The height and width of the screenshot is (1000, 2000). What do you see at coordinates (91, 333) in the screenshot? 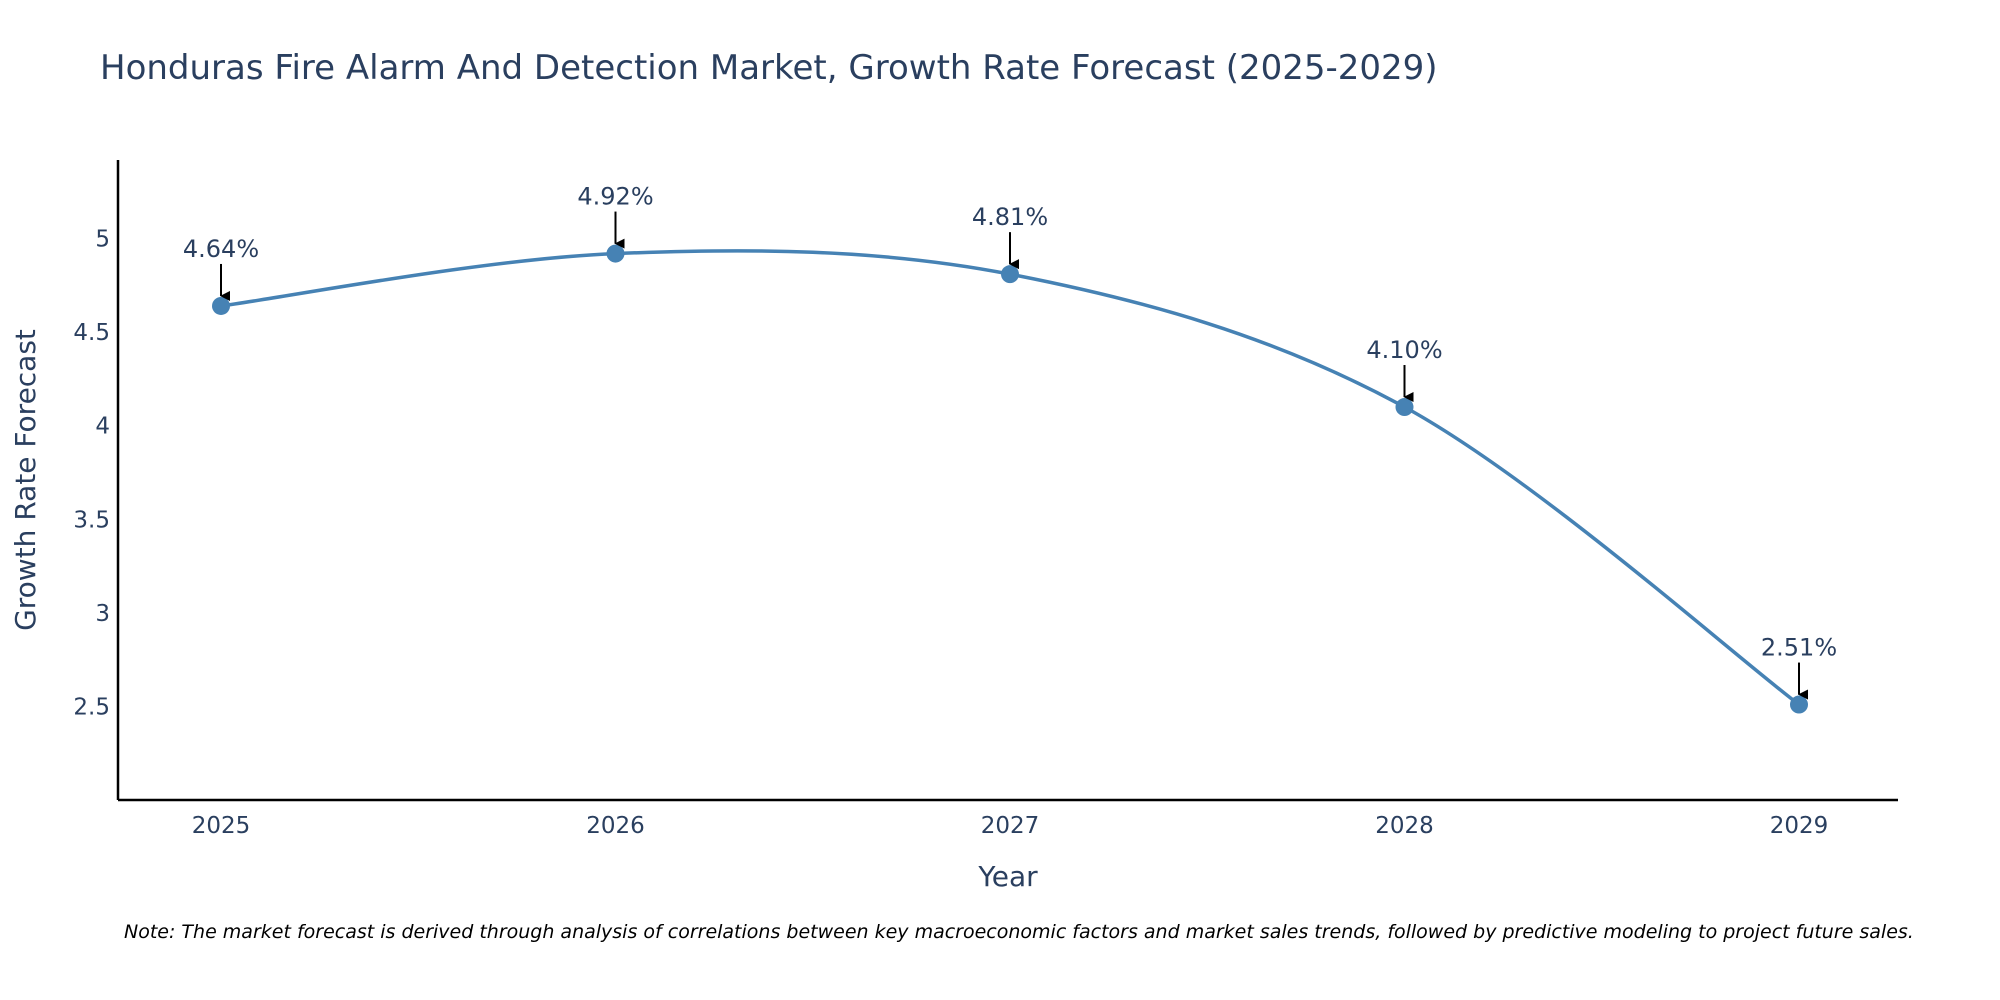
I see `y-tick-label: 4.5` at bounding box center [91, 333].